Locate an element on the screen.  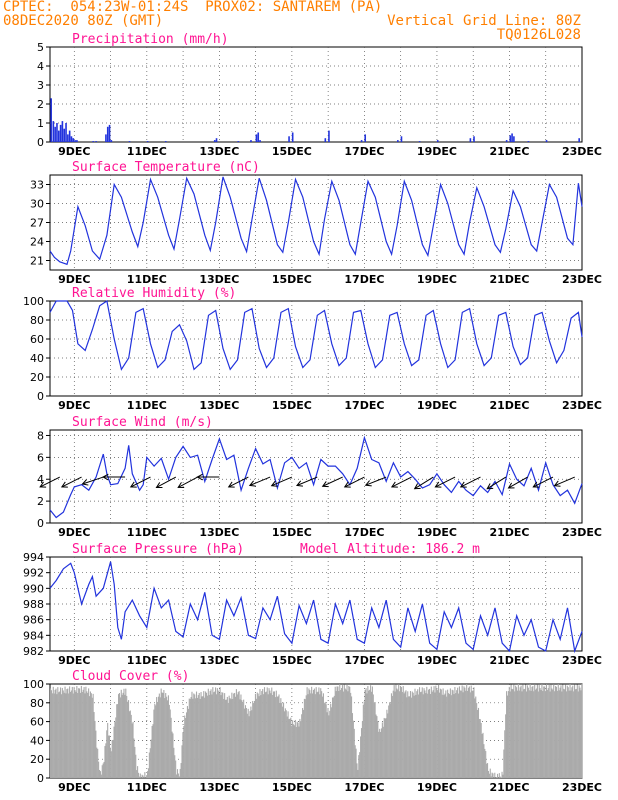
precip-bar is located at coordinates (258, 137).